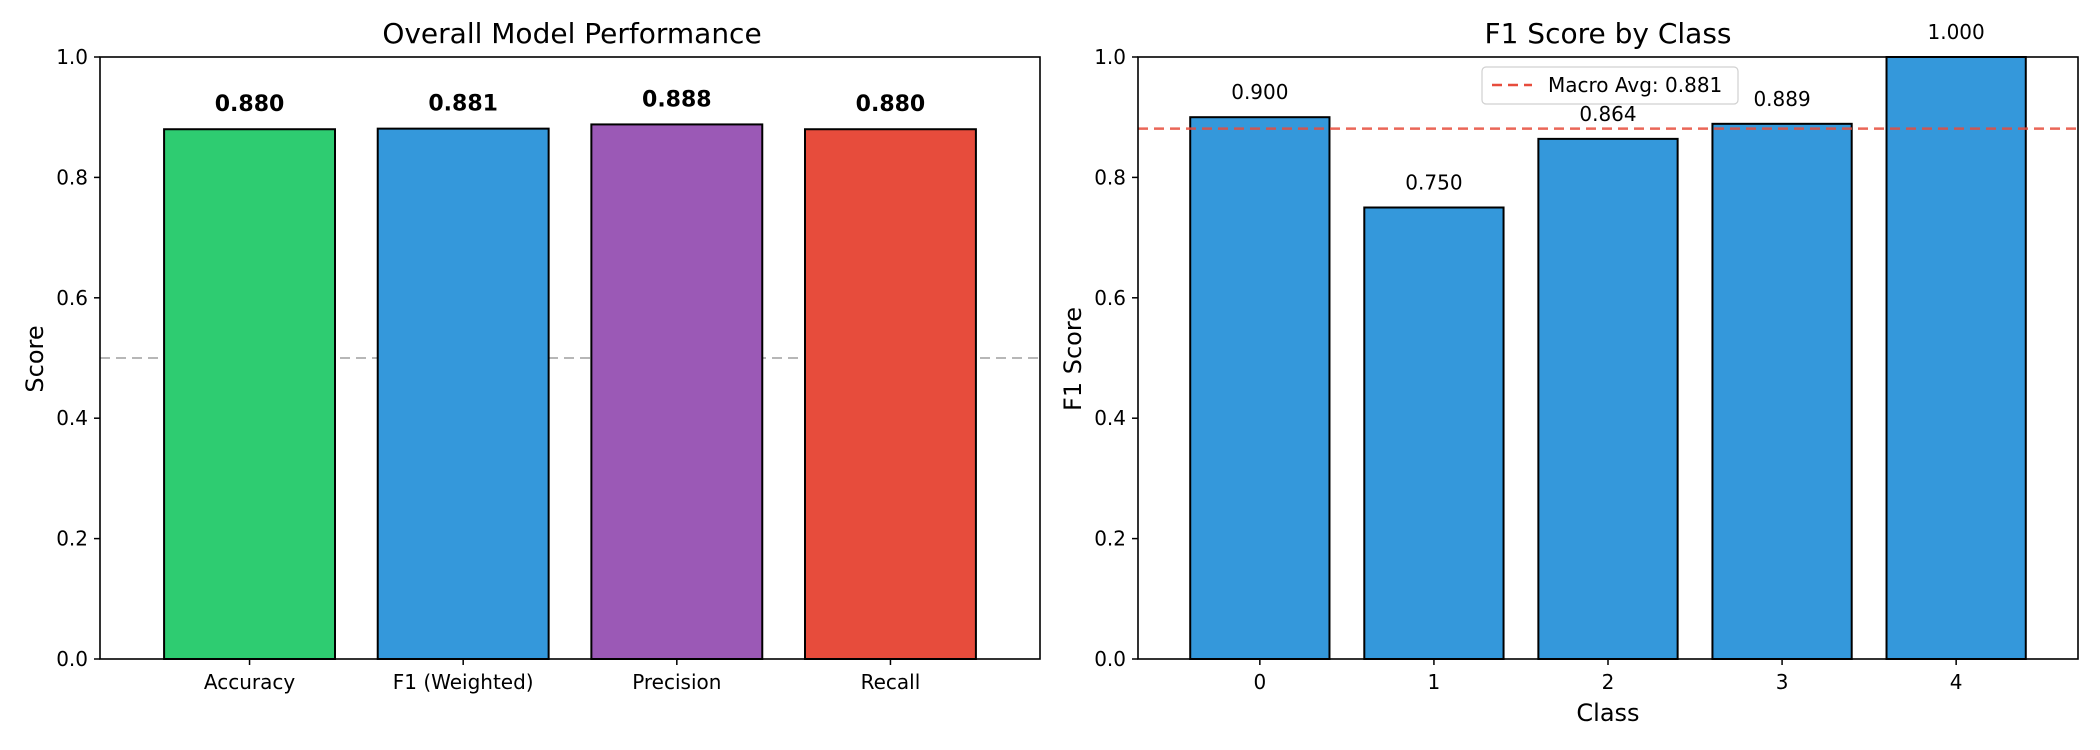  What do you see at coordinates (571, 33) in the screenshot?
I see `chart-title: Overall Model Performance` at bounding box center [571, 33].